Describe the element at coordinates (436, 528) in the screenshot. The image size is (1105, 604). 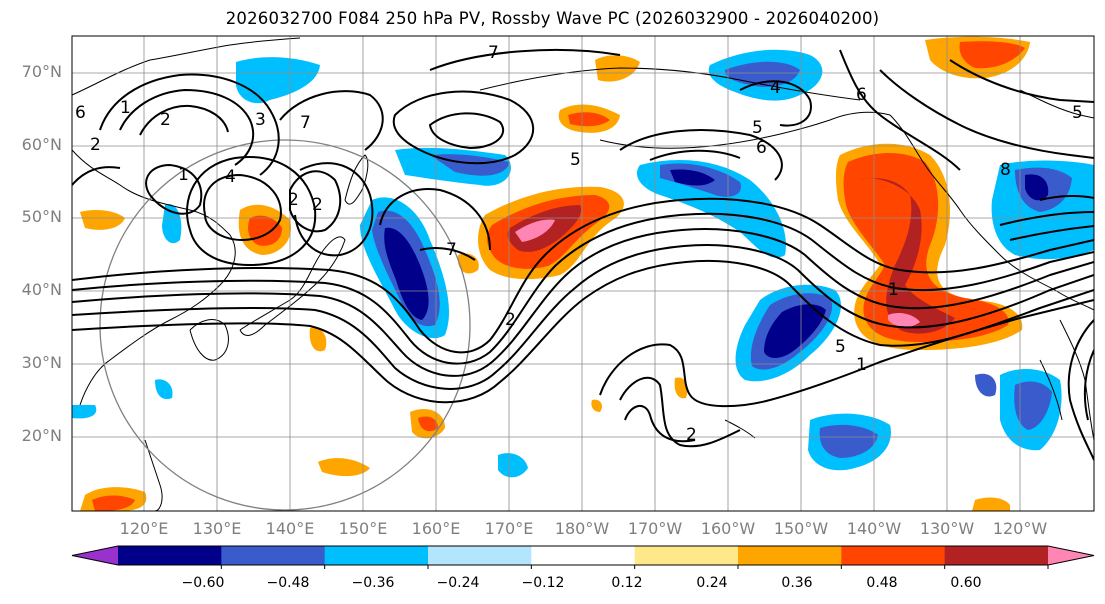
I see `lon-label: 160°E` at that location.